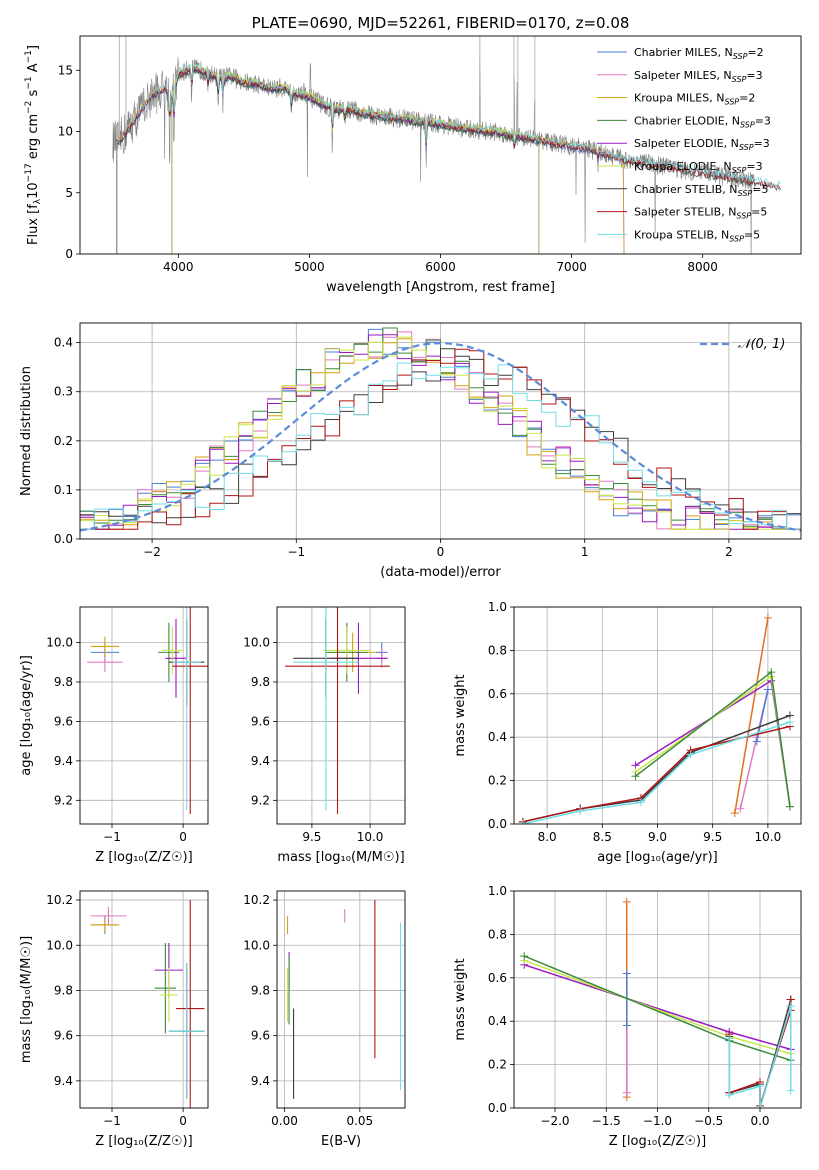 This screenshot has height=1170, width=819. Describe the element at coordinates (178, 267) in the screenshot. I see `x-tick-label-0: 4000` at that location.